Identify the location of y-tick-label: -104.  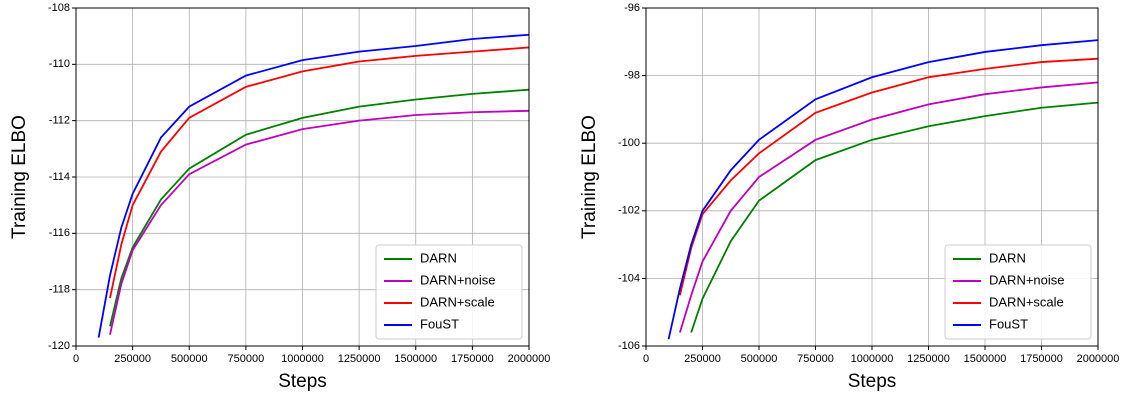
(629, 278).